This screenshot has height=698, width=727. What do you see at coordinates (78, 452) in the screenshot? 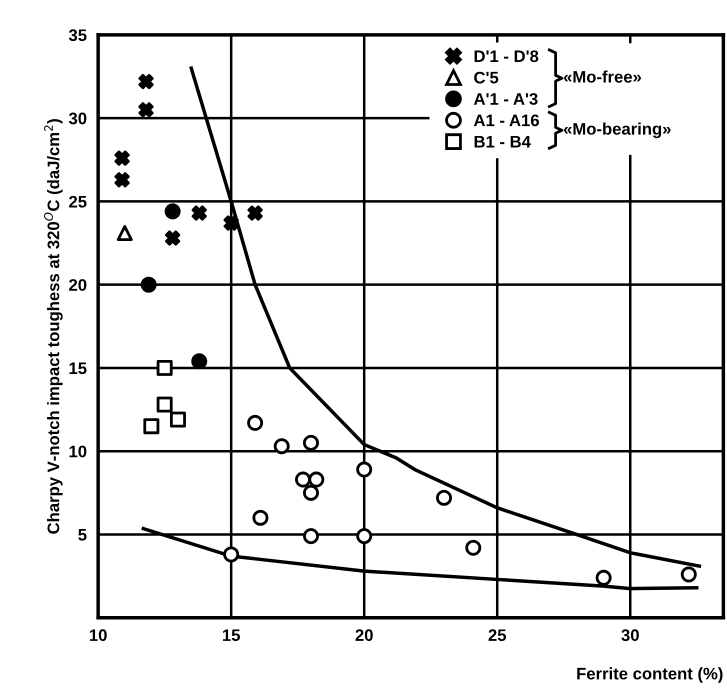
I see `y-tick-label: 10` at bounding box center [78, 452].